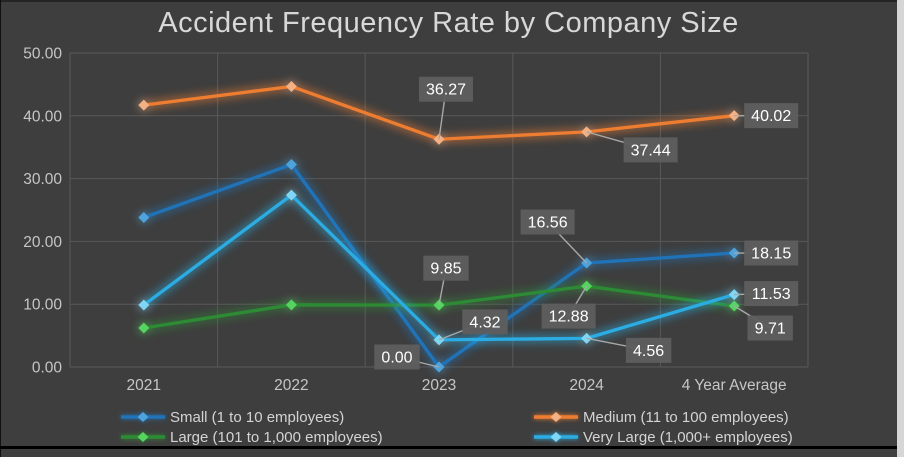 The height and width of the screenshot is (457, 904). I want to click on data-label-value: 12.88, so click(569, 317).